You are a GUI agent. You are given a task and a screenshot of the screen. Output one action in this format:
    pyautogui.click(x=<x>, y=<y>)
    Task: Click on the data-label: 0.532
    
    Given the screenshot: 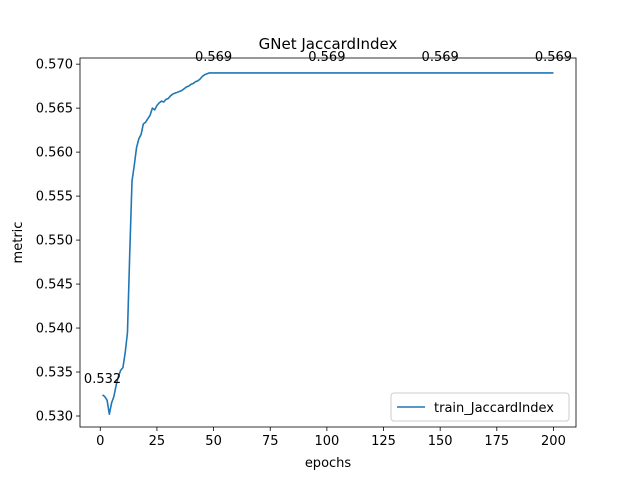 What is the action you would take?
    pyautogui.click(x=102, y=379)
    